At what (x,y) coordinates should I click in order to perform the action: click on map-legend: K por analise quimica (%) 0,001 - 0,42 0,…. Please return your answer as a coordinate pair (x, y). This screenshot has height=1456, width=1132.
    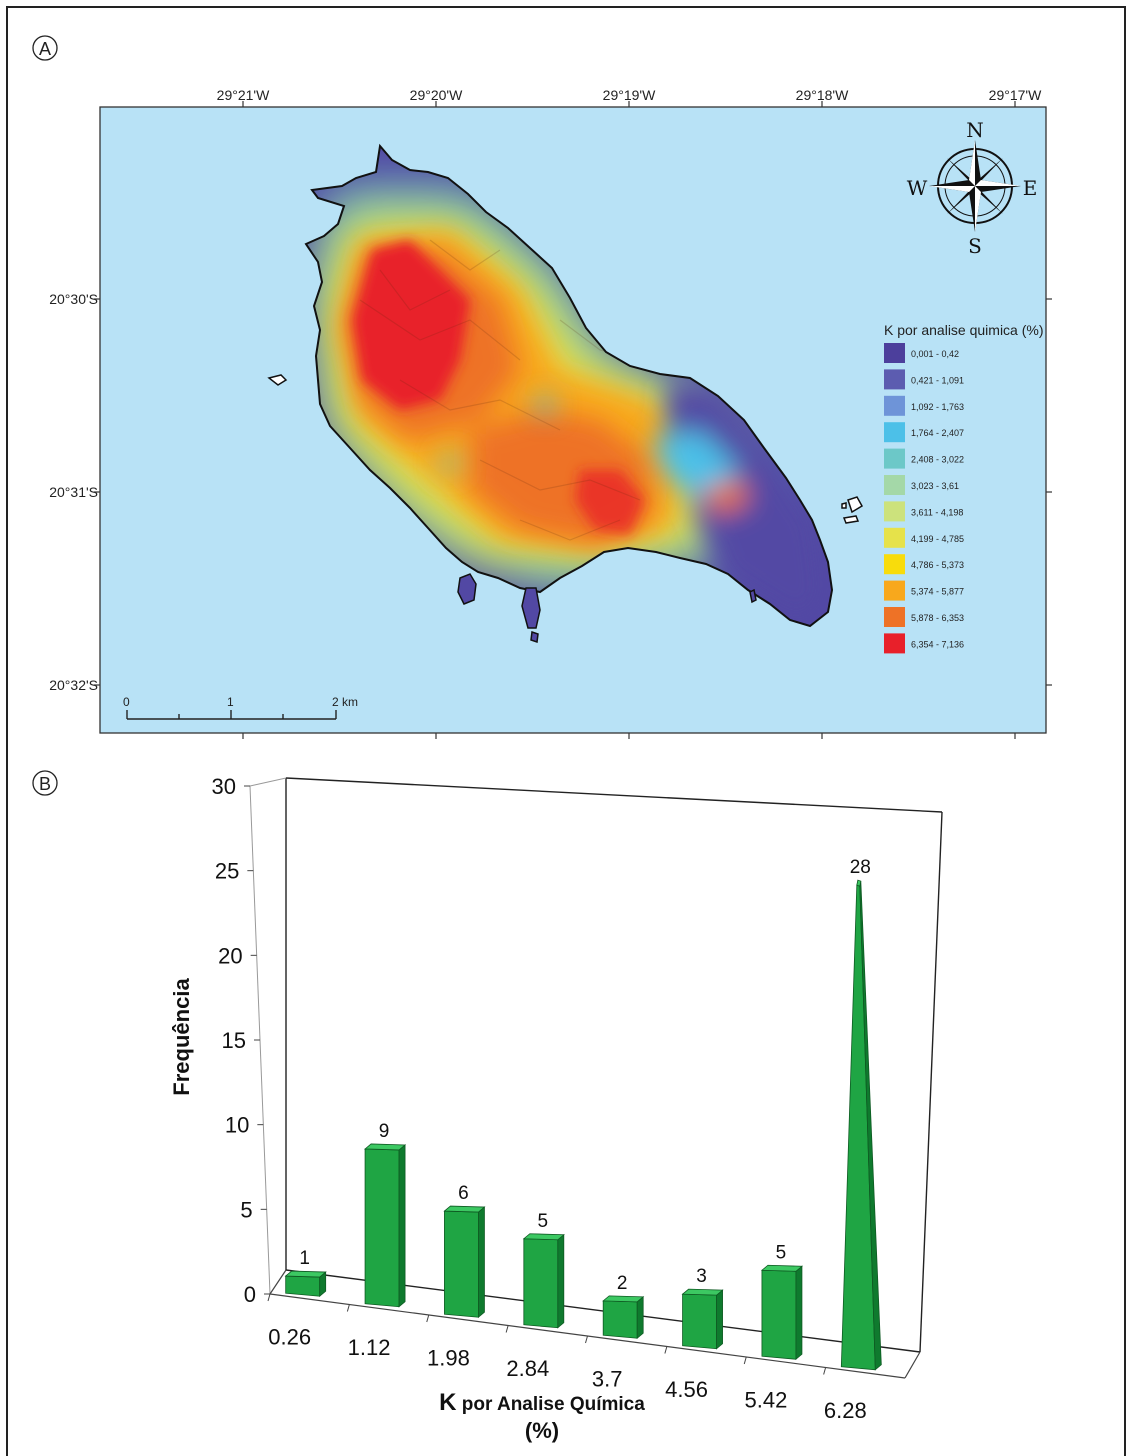
    Looking at the image, I should click on (964, 488).